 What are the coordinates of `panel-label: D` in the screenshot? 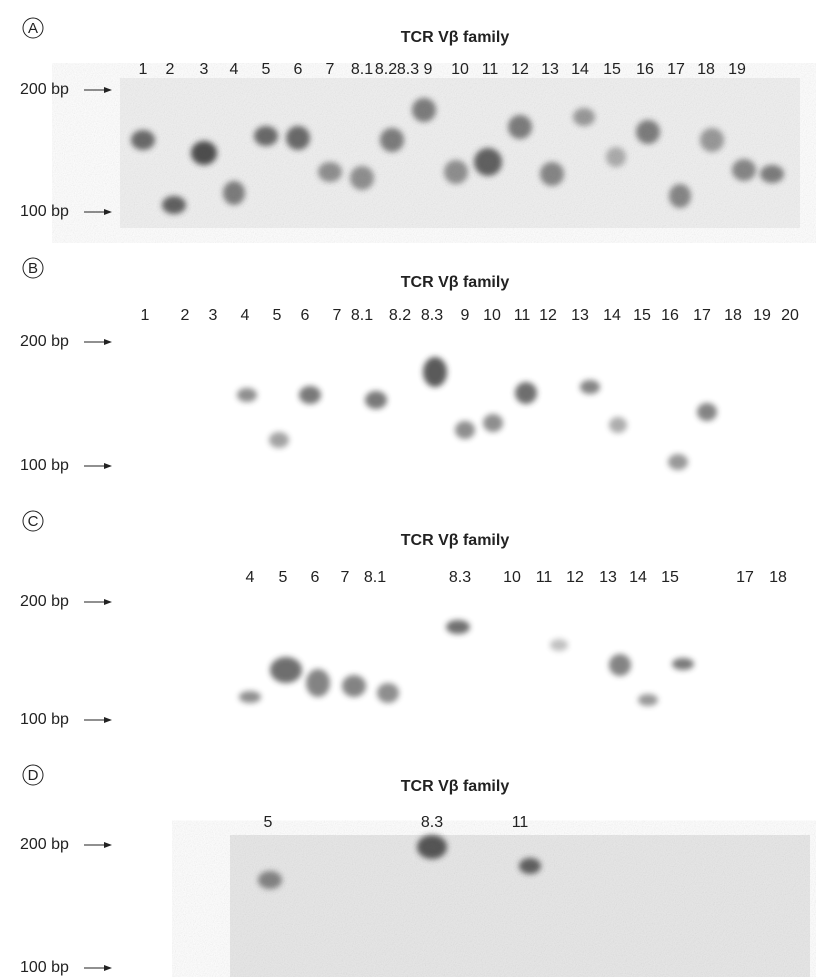 It's located at (33, 775).